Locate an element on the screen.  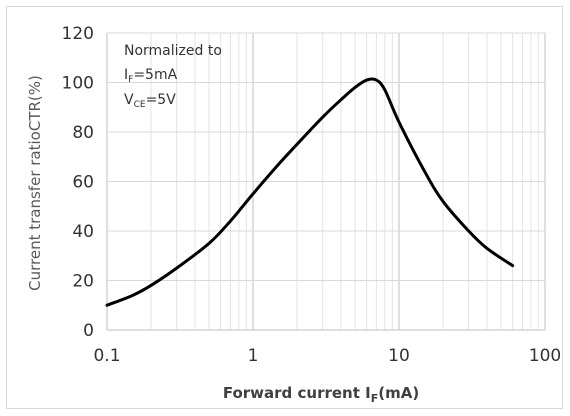
y-tick-label: 20 is located at coordinates (83, 282).